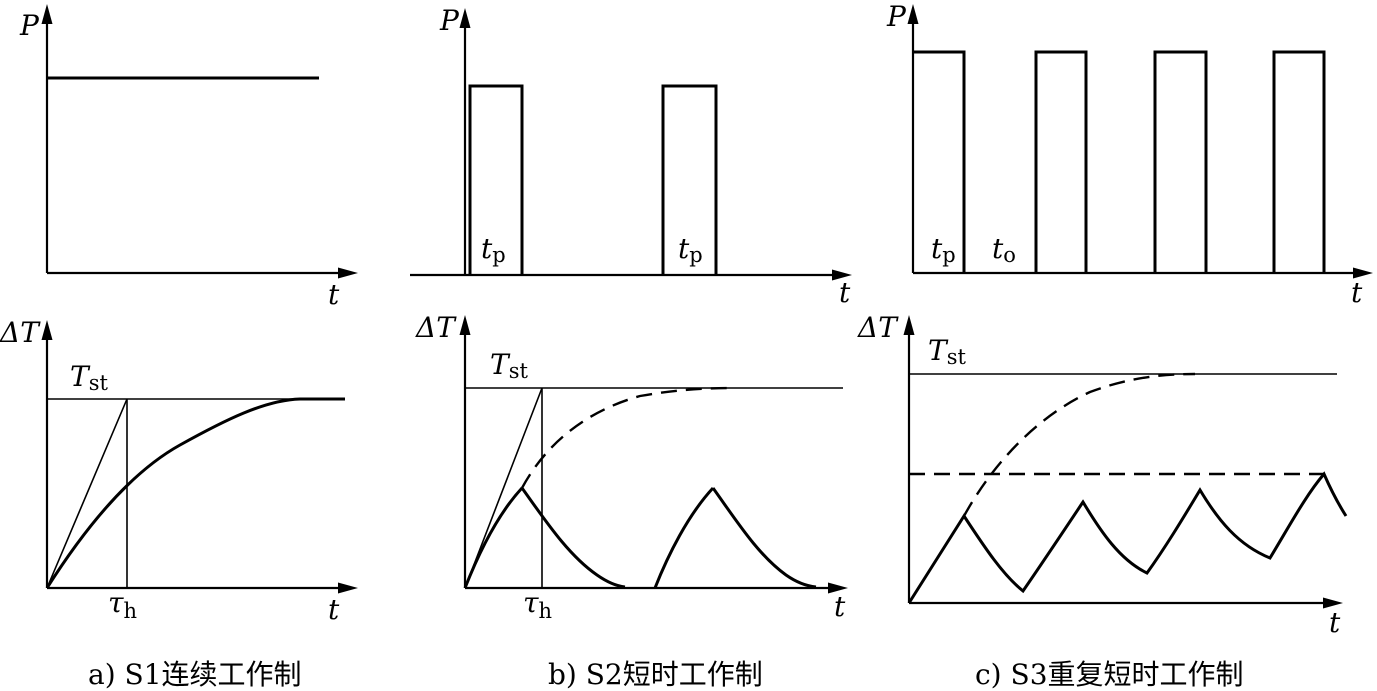 The width and height of the screenshot is (1377, 691). I want to click on panel-b-power-graph: P t tp tp, so click(631, 156).